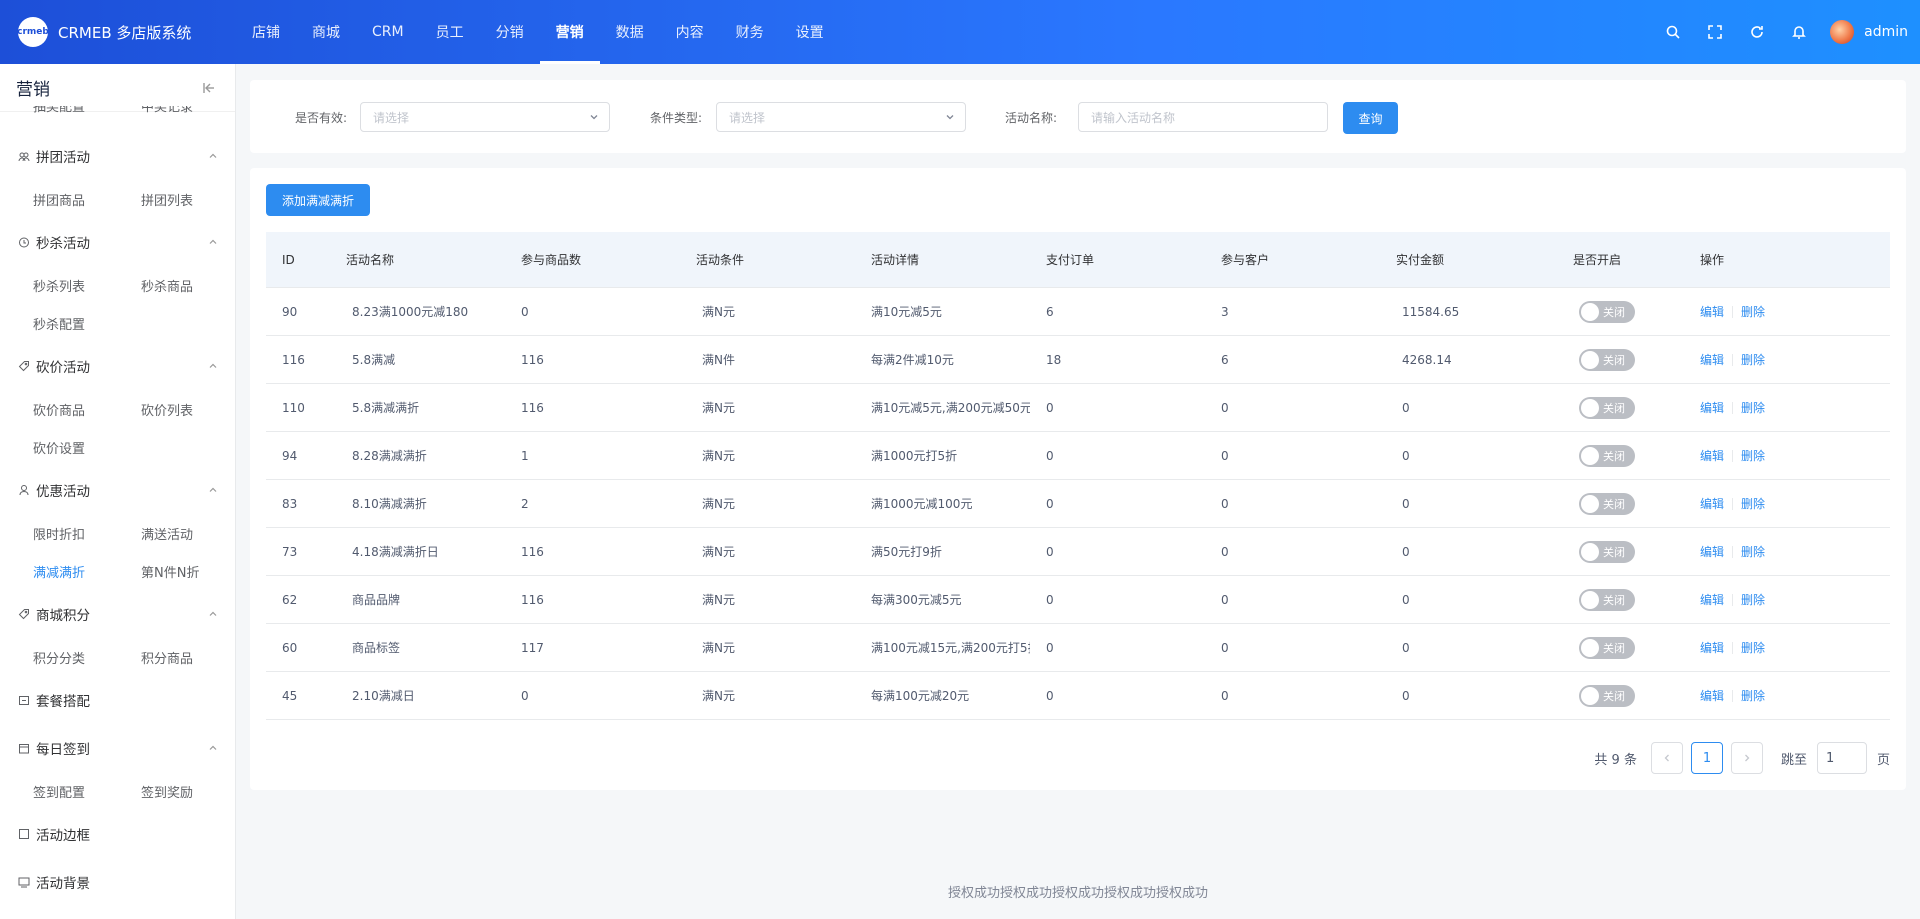 This screenshot has width=1920, height=919. I want to click on sidebar-item-4-1: 积分商品, so click(167, 659).